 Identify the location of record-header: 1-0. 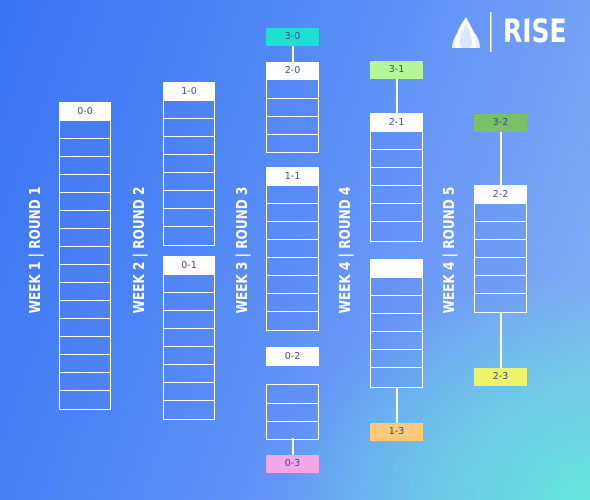
(189, 91).